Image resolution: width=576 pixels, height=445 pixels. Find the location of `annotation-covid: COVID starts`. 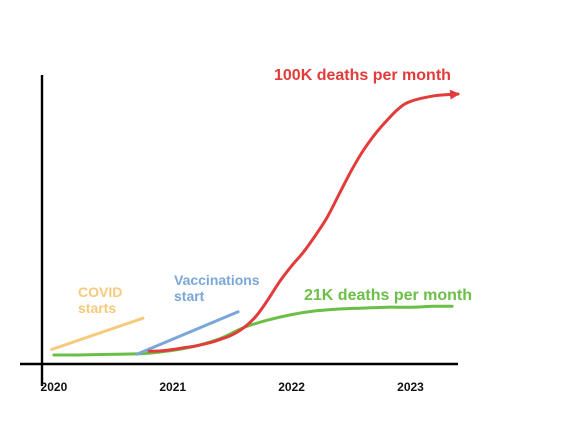

annotation-covid: COVID starts is located at coordinates (102, 300).